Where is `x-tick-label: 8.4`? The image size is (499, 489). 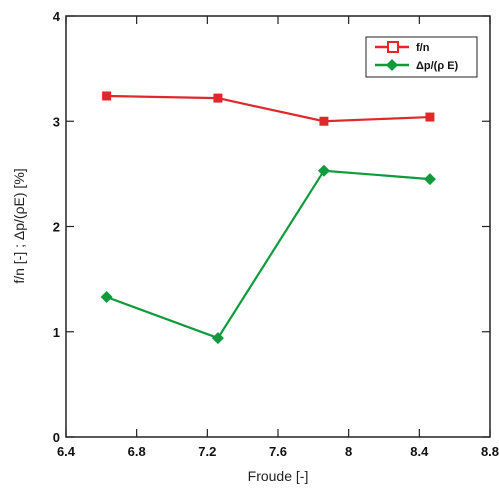 x-tick-label: 8.4 is located at coordinates (419, 451).